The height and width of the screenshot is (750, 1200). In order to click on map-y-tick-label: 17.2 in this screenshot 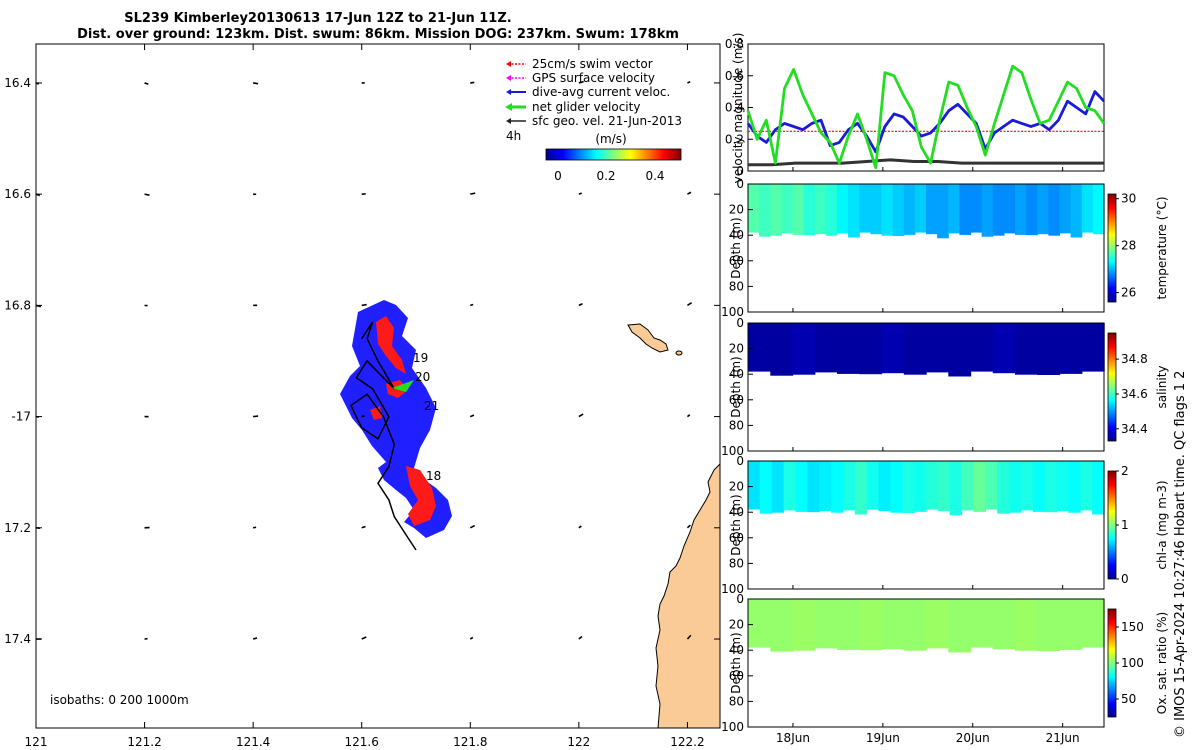, I will do `click(17, 528)`.